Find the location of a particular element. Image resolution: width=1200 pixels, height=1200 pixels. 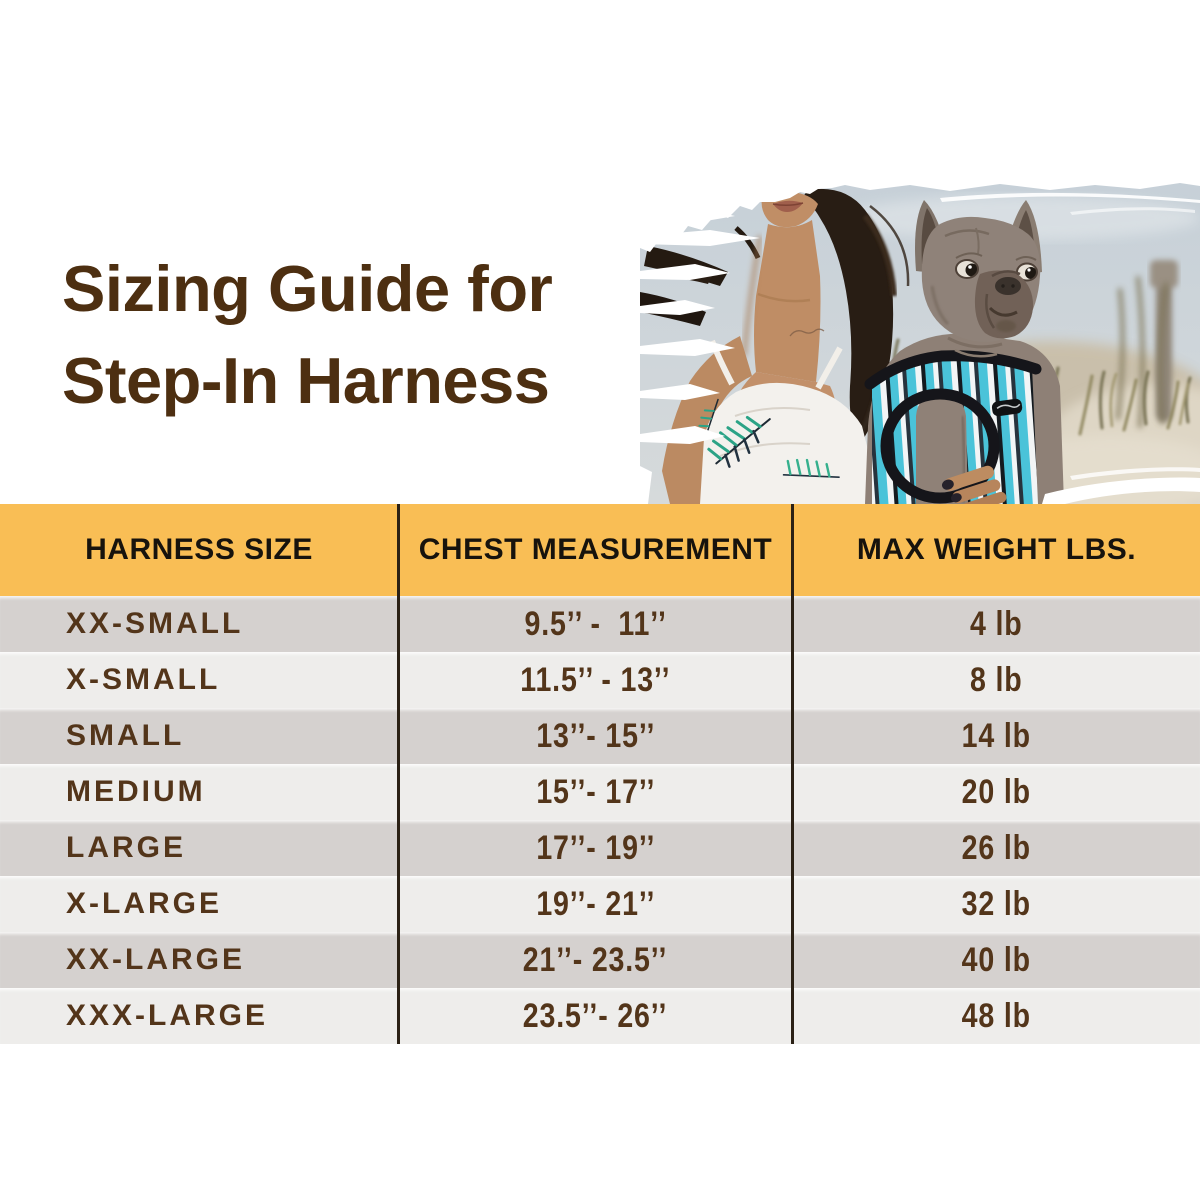

palm-leaf-print is located at coordinates (769, 438).